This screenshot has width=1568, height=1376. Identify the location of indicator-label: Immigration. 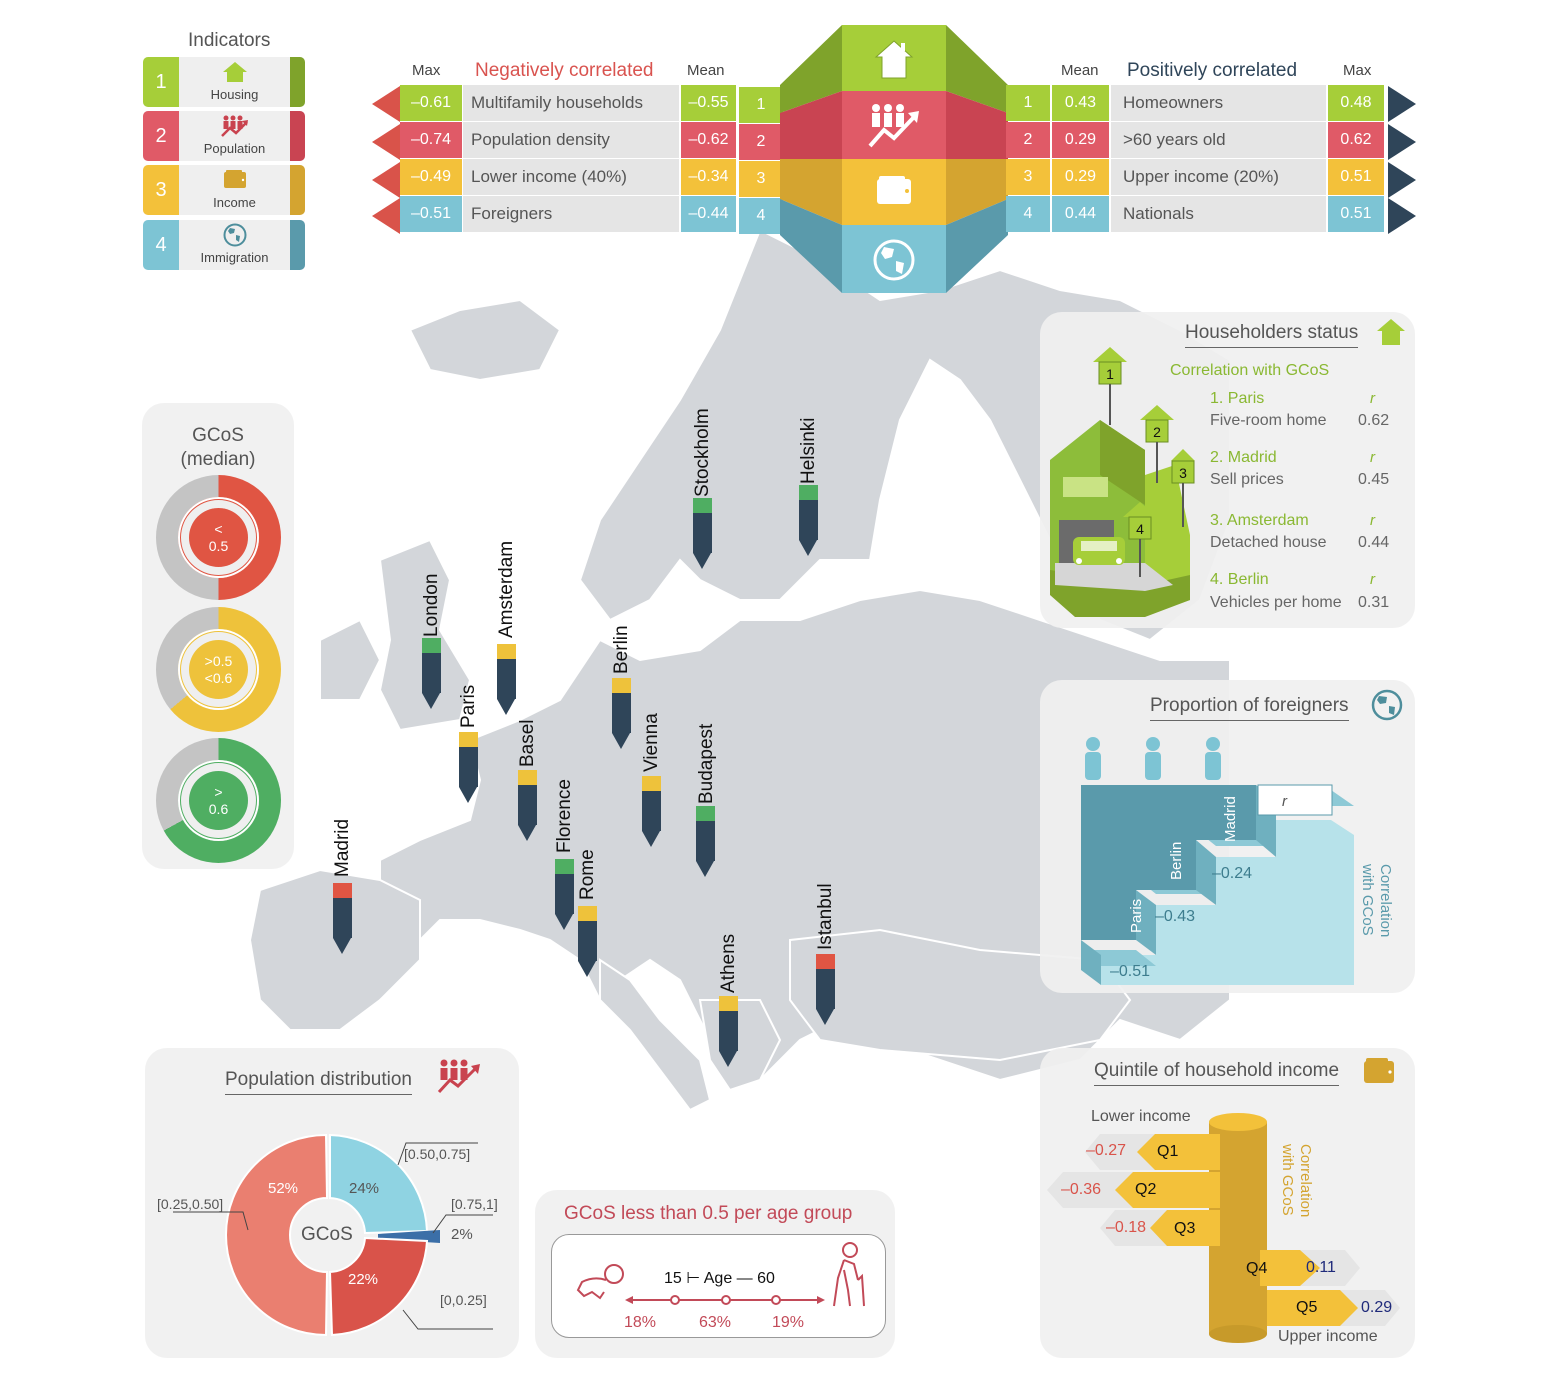
(234, 257).